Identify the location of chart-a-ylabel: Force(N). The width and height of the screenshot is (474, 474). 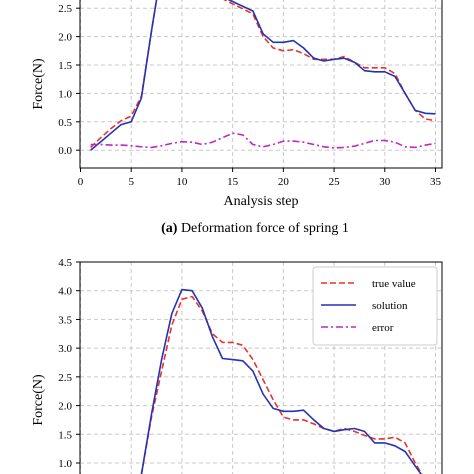
(38, 84).